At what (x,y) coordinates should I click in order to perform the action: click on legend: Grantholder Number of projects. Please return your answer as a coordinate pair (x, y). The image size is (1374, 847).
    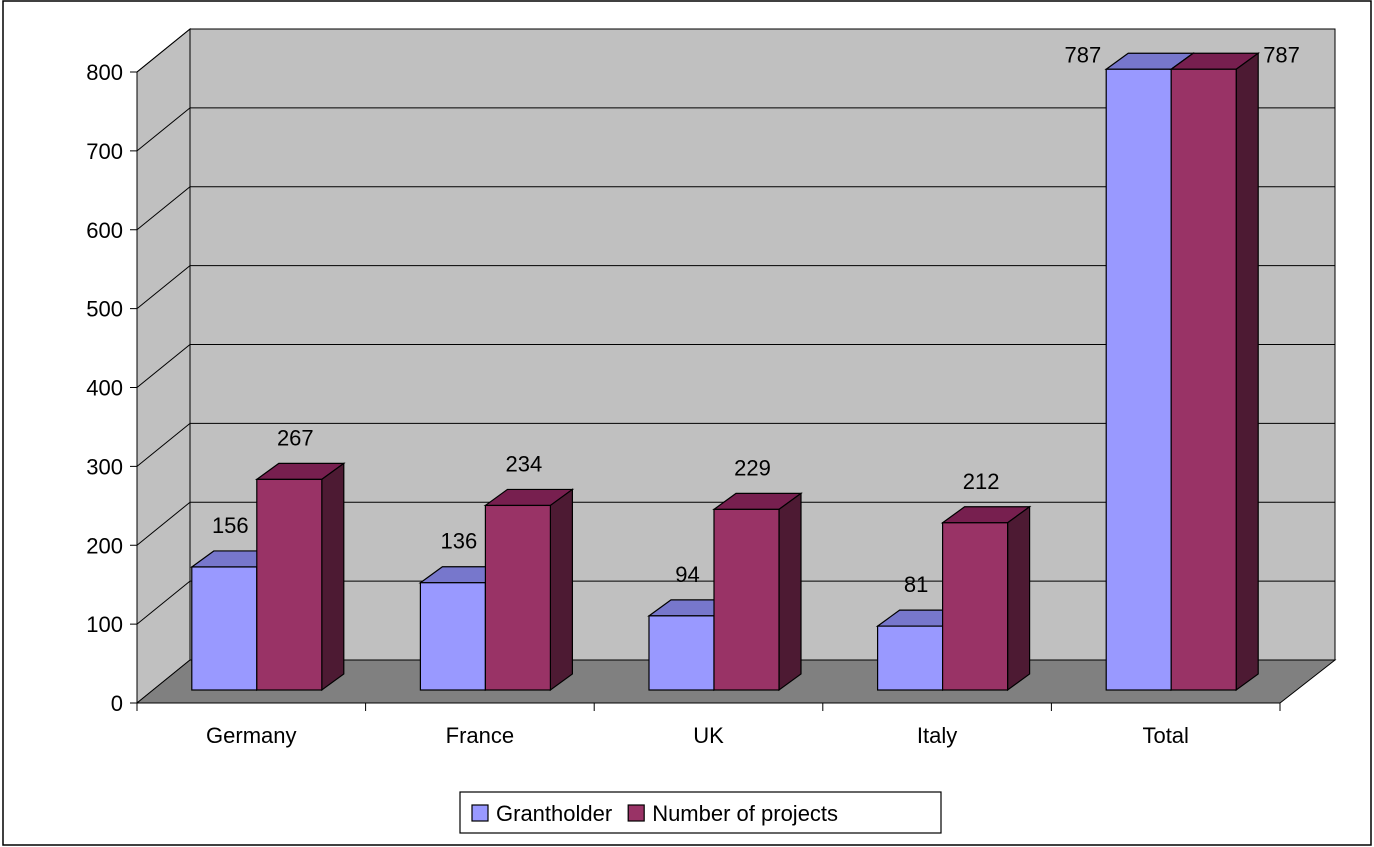
    Looking at the image, I should click on (700, 812).